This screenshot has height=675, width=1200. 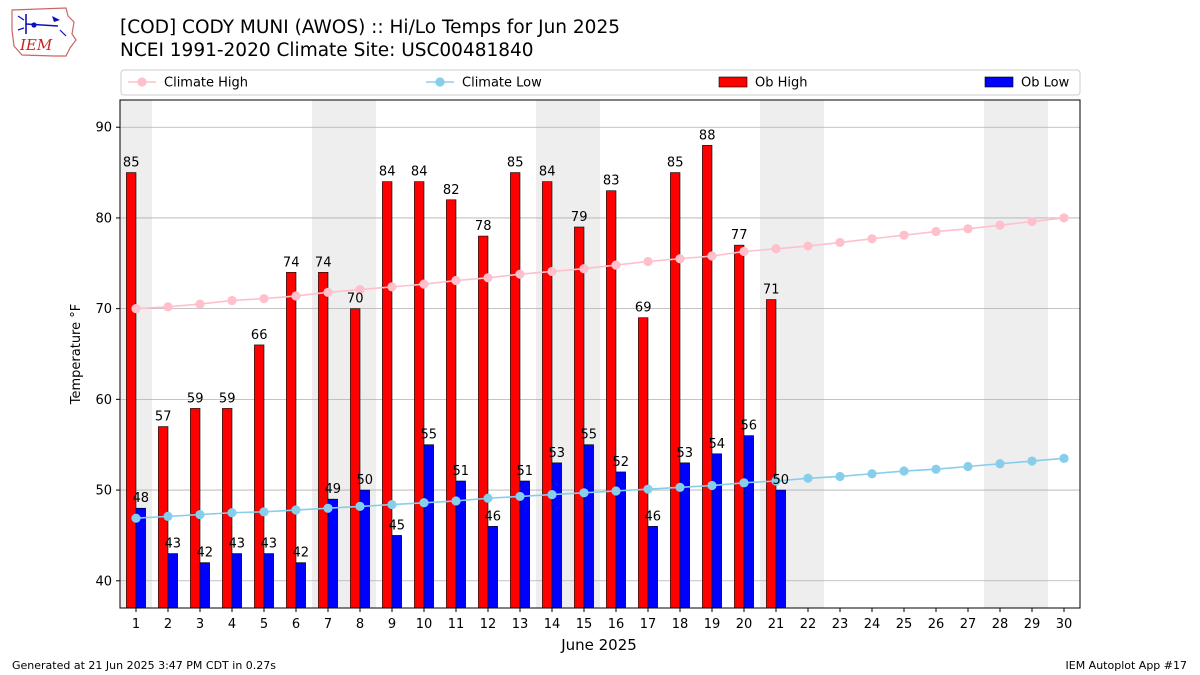 What do you see at coordinates (483, 226) in the screenshot?
I see `ob-high-label: 78` at bounding box center [483, 226].